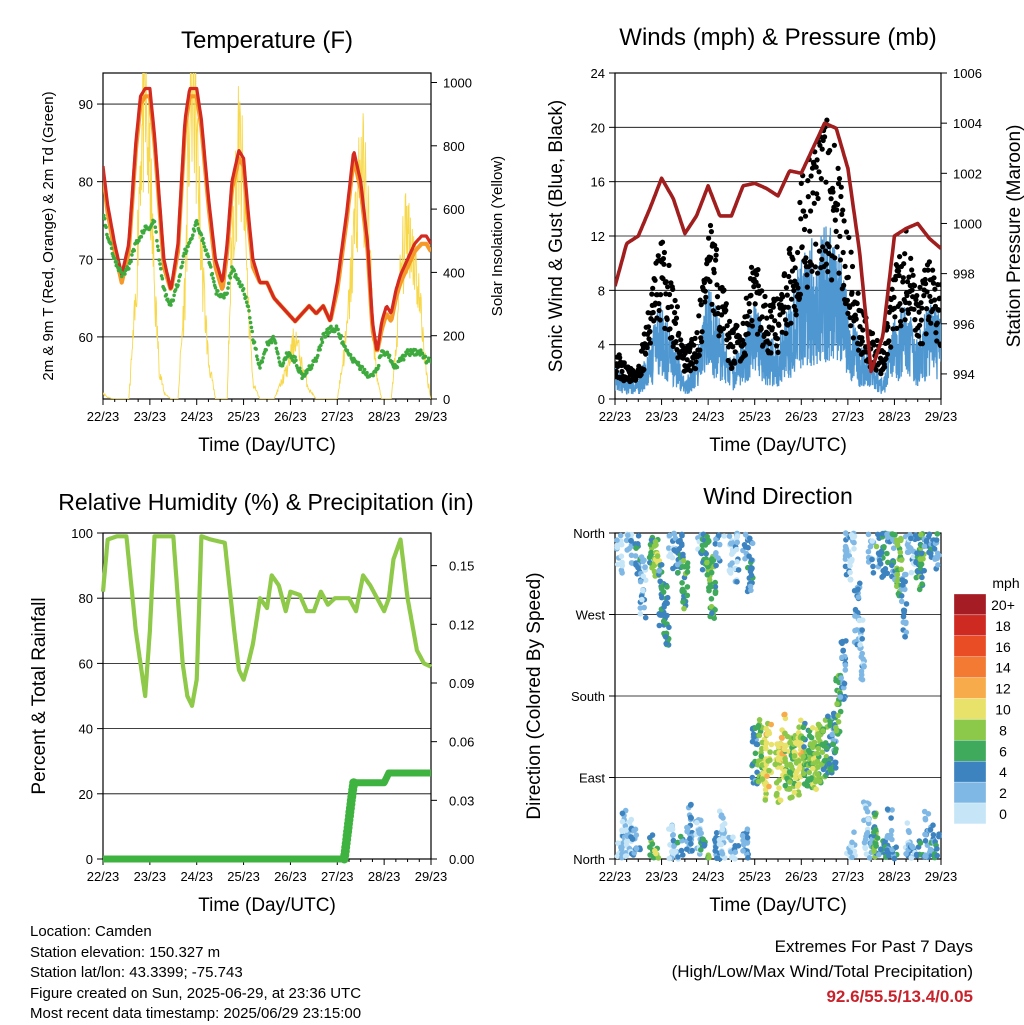 This screenshot has height=1025, width=1024. I want to click on colorbar-label: 2, so click(1003, 793).